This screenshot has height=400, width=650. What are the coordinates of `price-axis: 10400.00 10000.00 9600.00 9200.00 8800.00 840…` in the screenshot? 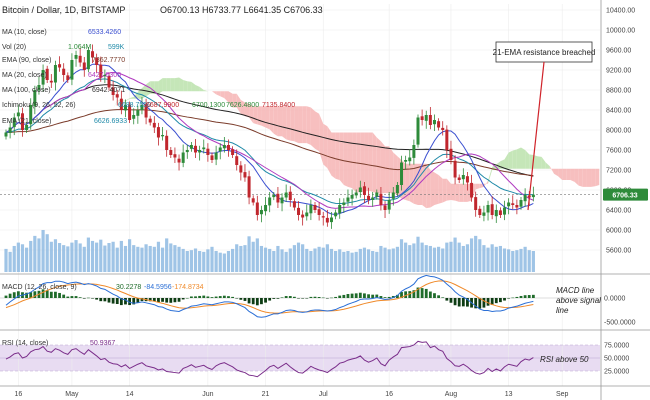 It's located at (620, 192).